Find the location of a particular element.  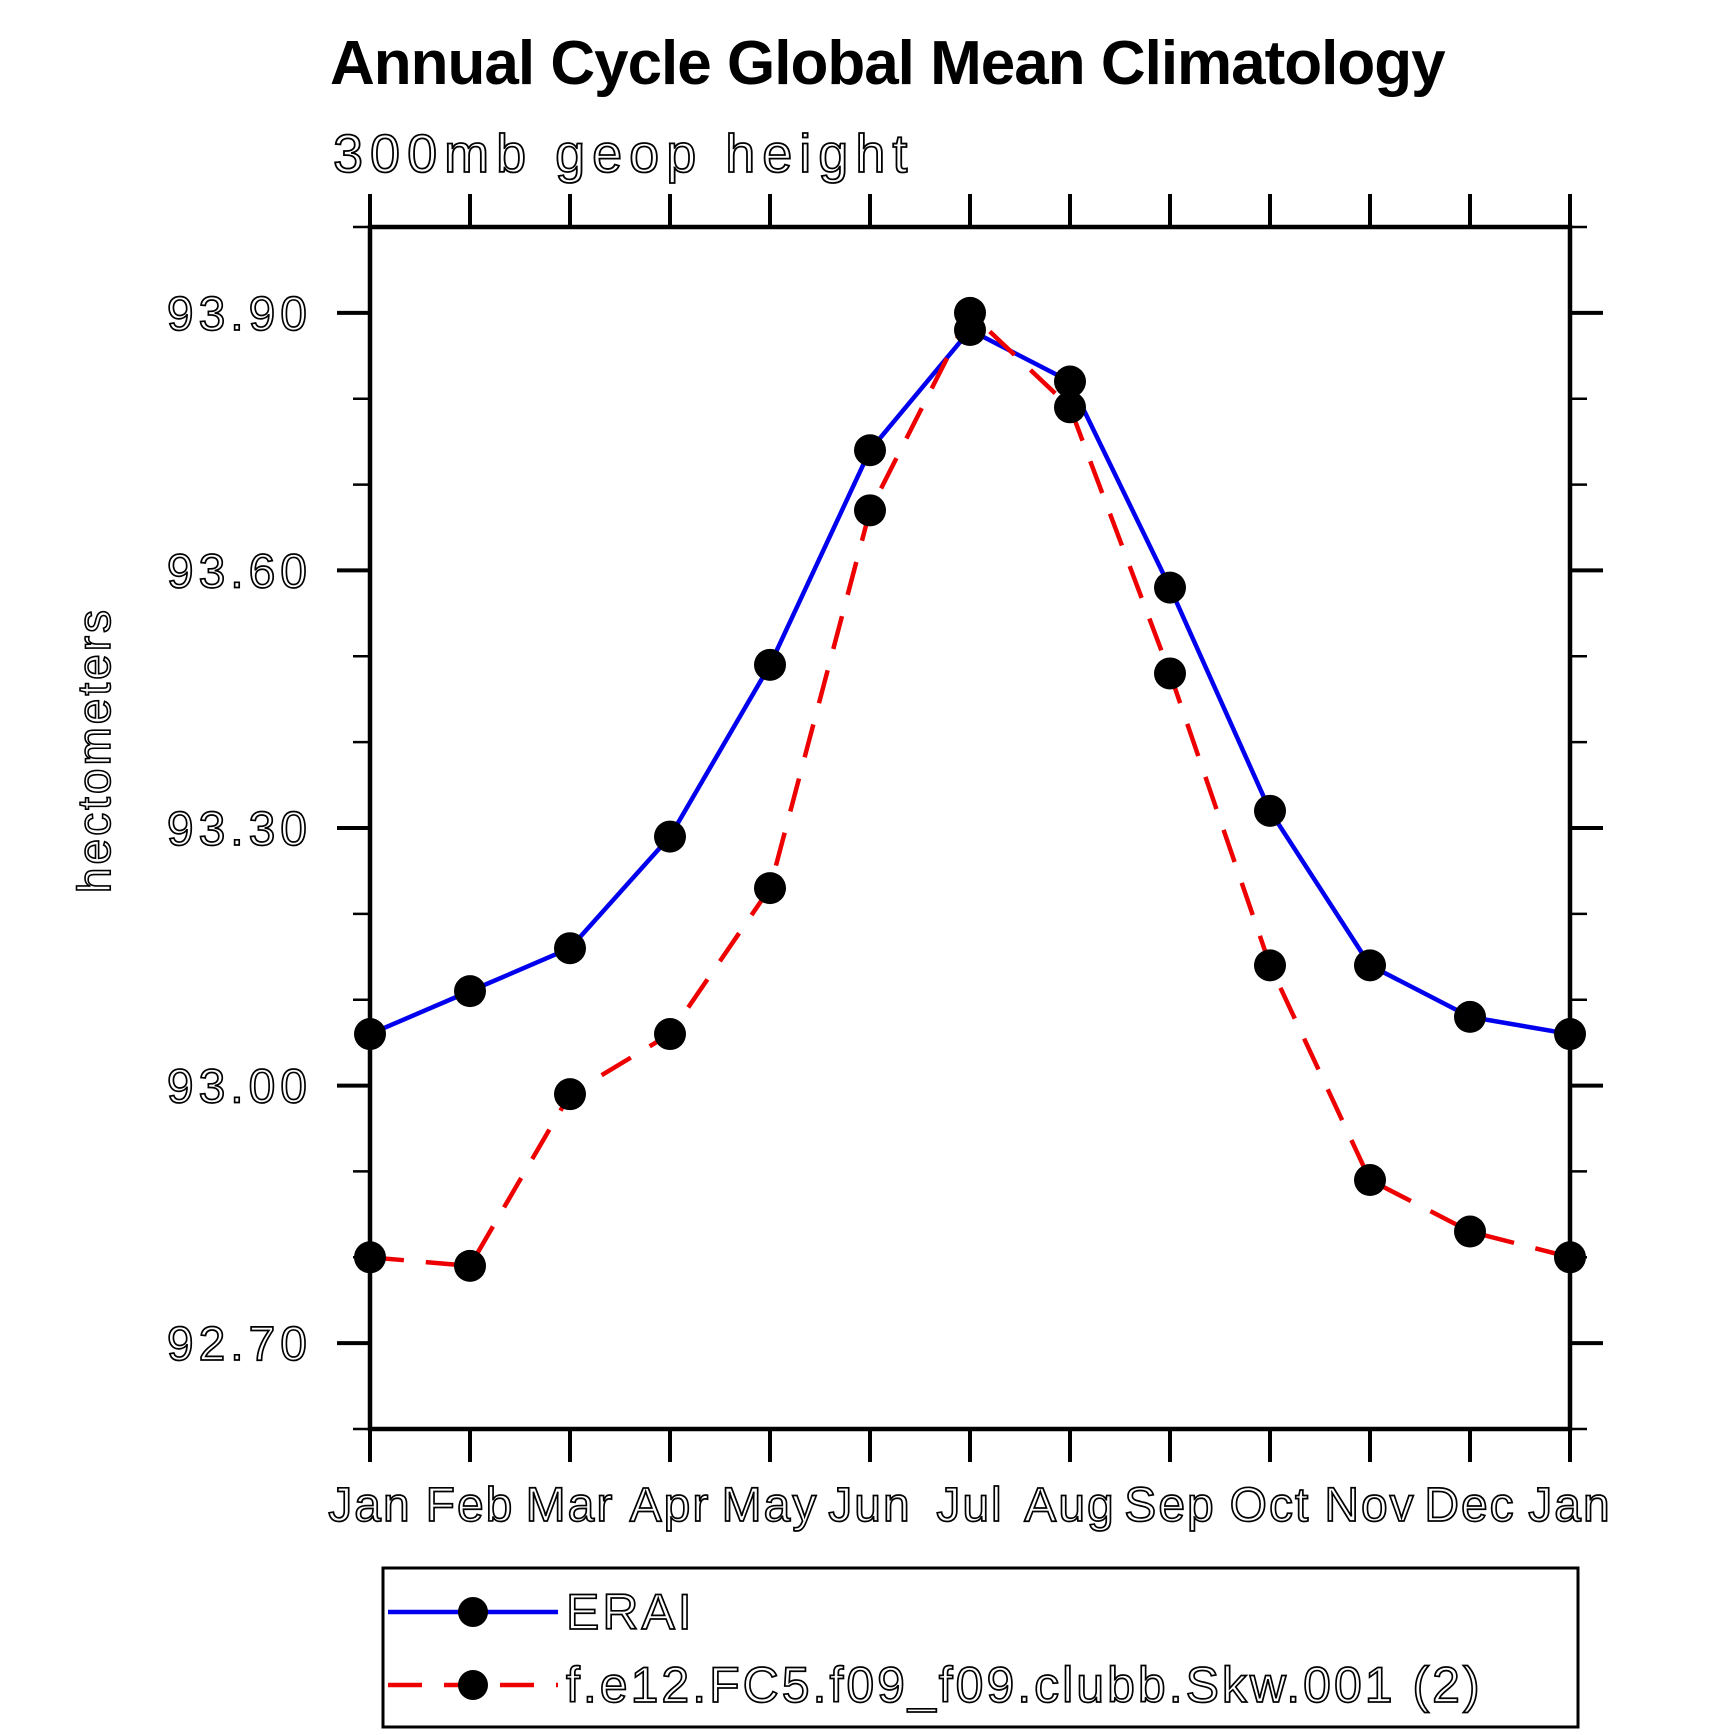

x-tick-label: Jun is located at coordinates (869, 1505).